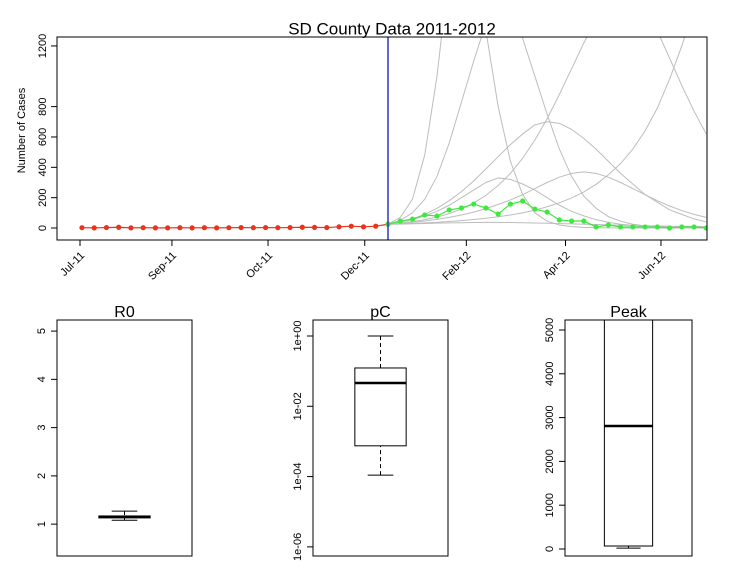 This screenshot has height=586, width=750. Describe the element at coordinates (42, 428) in the screenshot. I see `y-tick-label: 3` at that location.